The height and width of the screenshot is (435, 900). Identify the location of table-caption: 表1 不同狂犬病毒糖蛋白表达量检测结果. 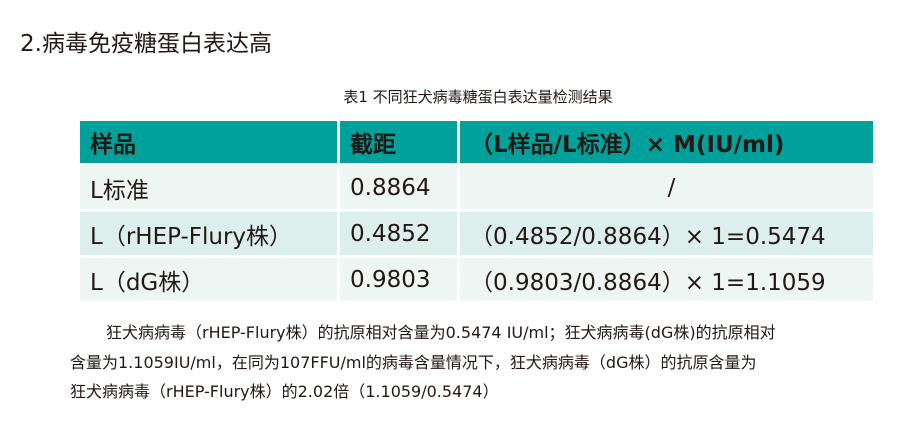
(478, 97).